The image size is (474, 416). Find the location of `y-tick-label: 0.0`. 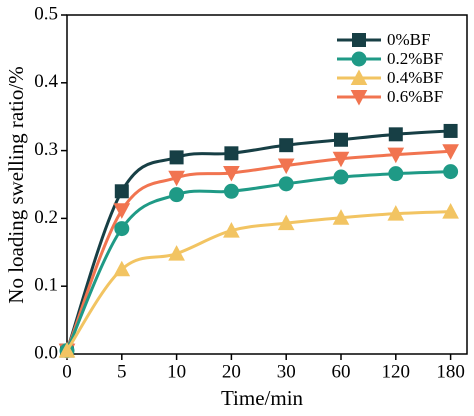

y-tick-label: 0.0 is located at coordinates (46, 352).